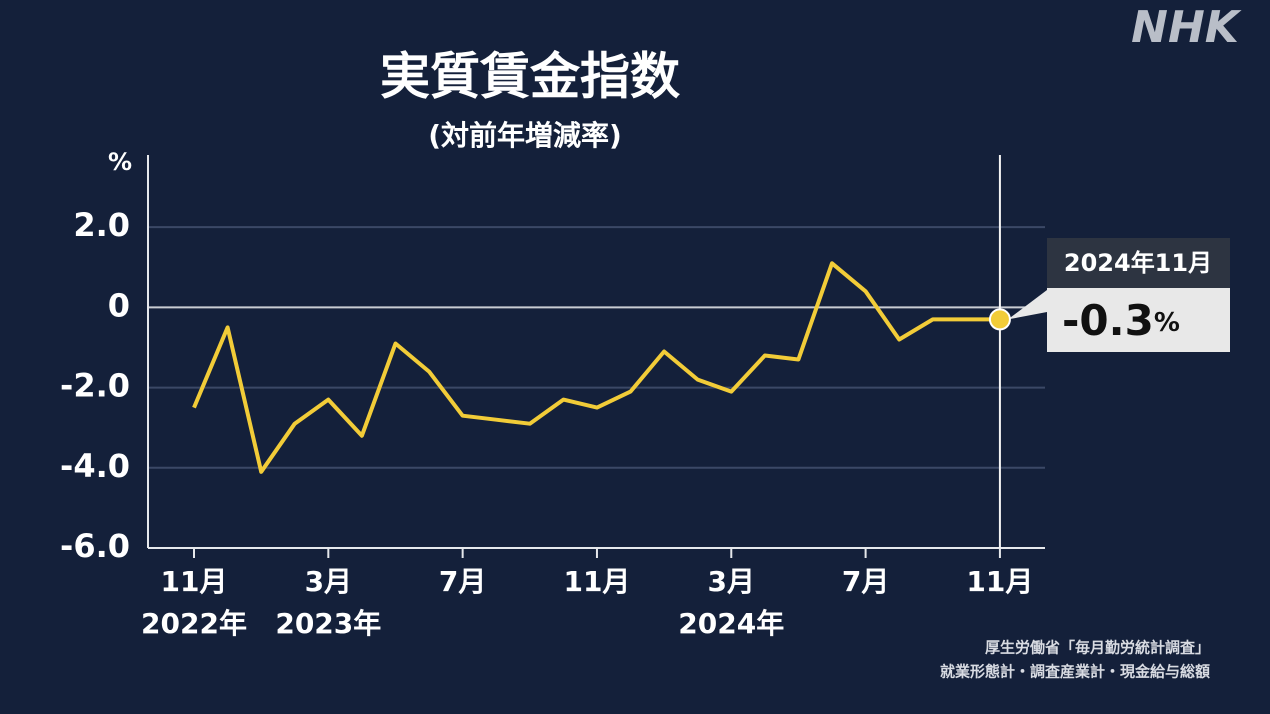 This screenshot has width=1270, height=714. I want to click on y-tick-label: 2.0, so click(101, 225).